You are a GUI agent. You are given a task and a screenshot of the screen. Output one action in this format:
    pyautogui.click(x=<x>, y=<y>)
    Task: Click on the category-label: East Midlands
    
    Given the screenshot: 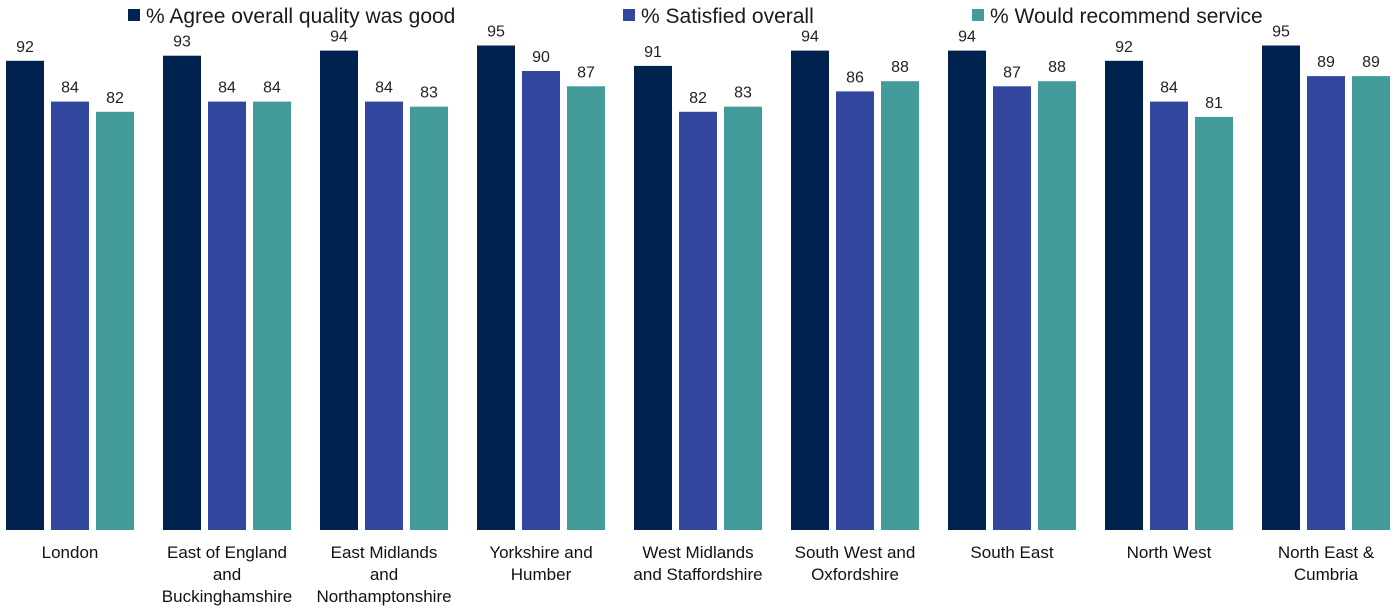 What is the action you would take?
    pyautogui.click(x=384, y=552)
    